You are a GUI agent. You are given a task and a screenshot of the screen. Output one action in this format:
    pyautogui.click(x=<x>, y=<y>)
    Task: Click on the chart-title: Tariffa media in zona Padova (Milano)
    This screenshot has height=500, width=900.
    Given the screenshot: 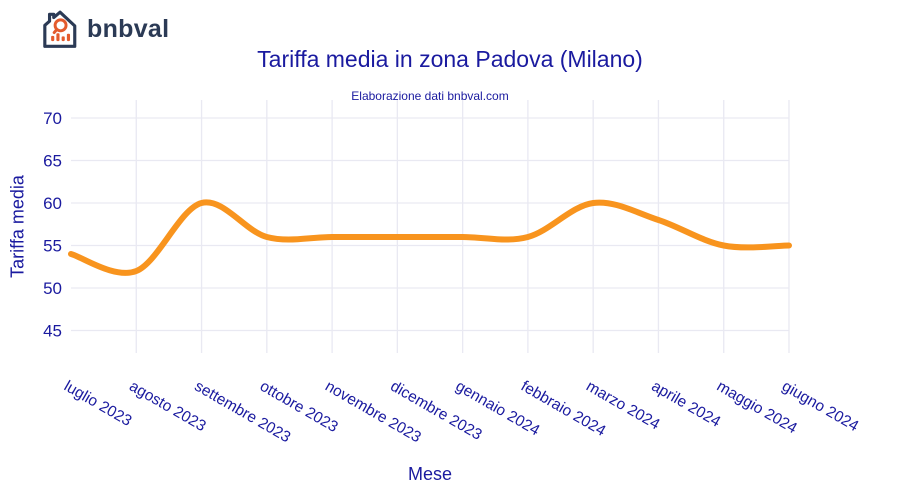 What is the action you would take?
    pyautogui.click(x=450, y=59)
    